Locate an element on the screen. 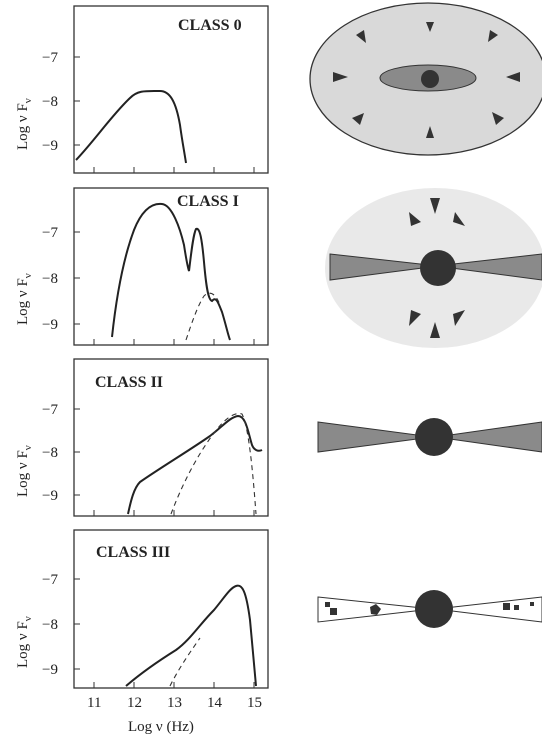 Image resolution: width=542 pixels, height=743 pixels. x-tick-label: 14 is located at coordinates (215, 703).